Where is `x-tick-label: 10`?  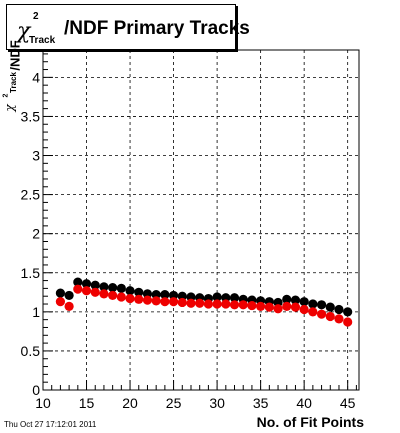 x-tick-label: 10 is located at coordinates (43, 403).